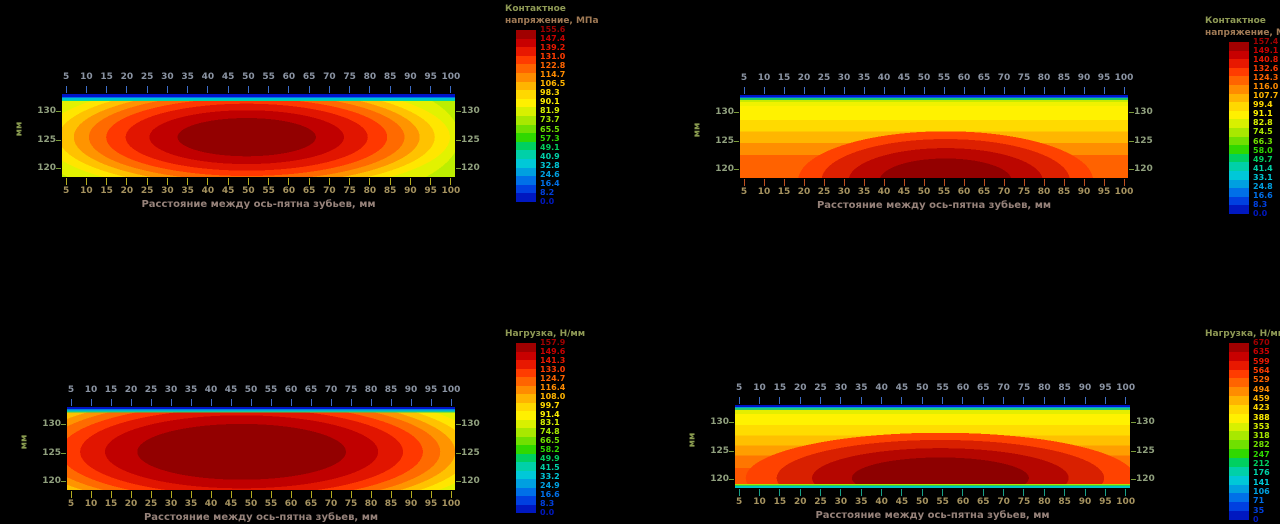 This screenshot has height=524, width=1280. Describe the element at coordinates (127, 77) in the screenshot. I see `tick-label: 20` at that location.